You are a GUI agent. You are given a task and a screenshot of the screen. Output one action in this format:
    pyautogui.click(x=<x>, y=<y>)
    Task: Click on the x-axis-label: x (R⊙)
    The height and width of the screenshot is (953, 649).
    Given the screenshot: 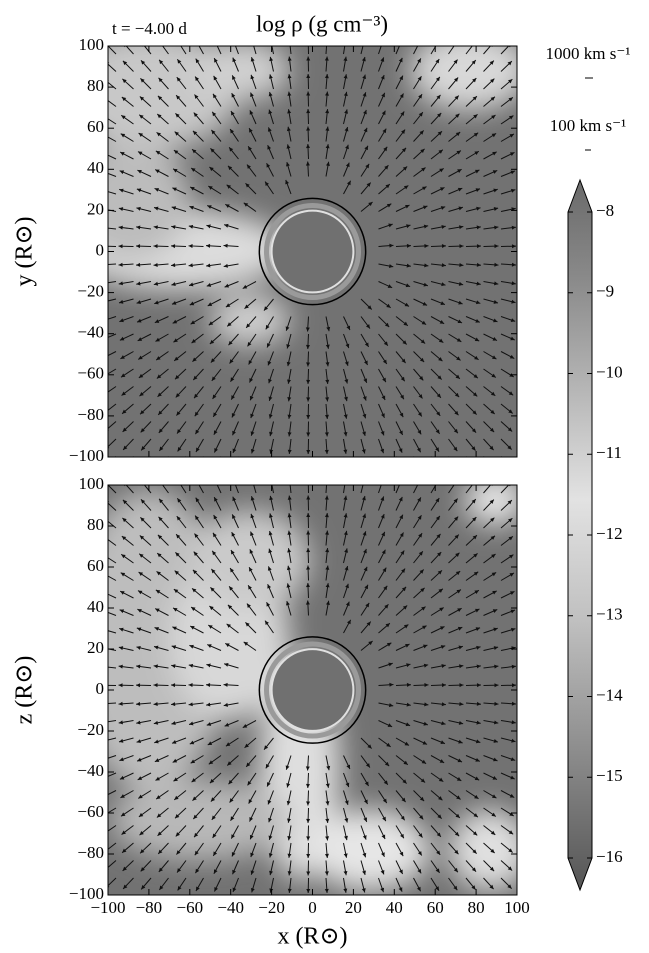 What is the action you would take?
    pyautogui.click(x=312, y=937)
    